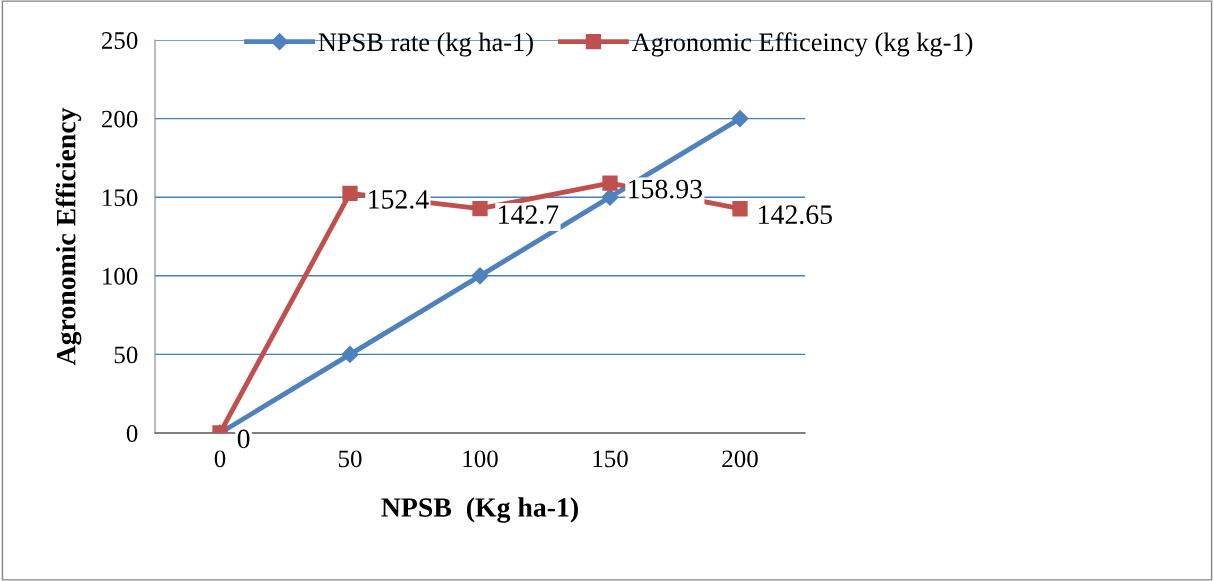 The width and height of the screenshot is (1214, 581). I want to click on x-tick-label: 100, so click(480, 459).